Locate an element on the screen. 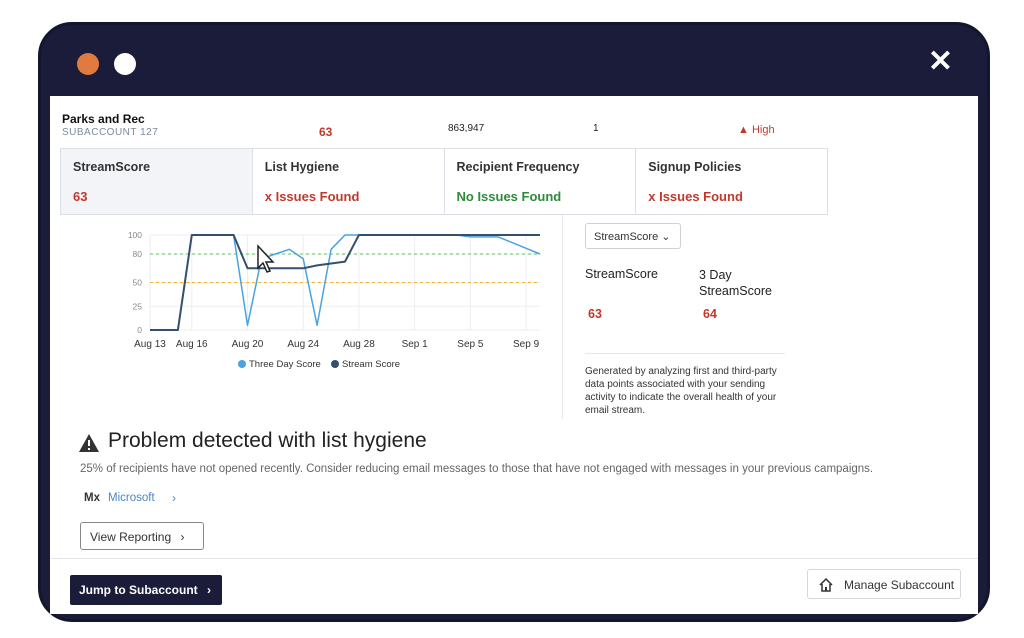  x-tick-label: Aug 13 is located at coordinates (150, 344).